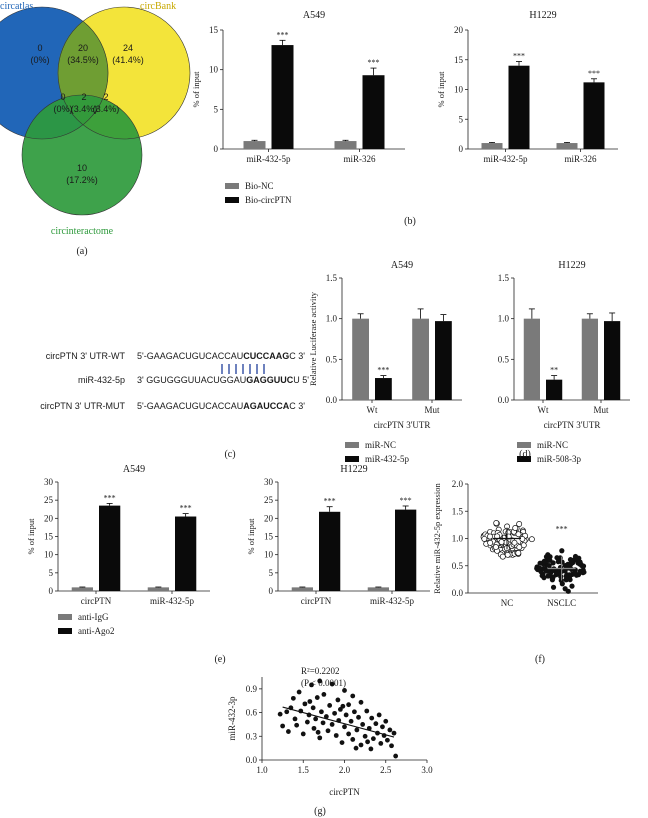 The height and width of the screenshot is (818, 648). I want to click on y-axis-label: miR-432-3p, so click(232, 718).